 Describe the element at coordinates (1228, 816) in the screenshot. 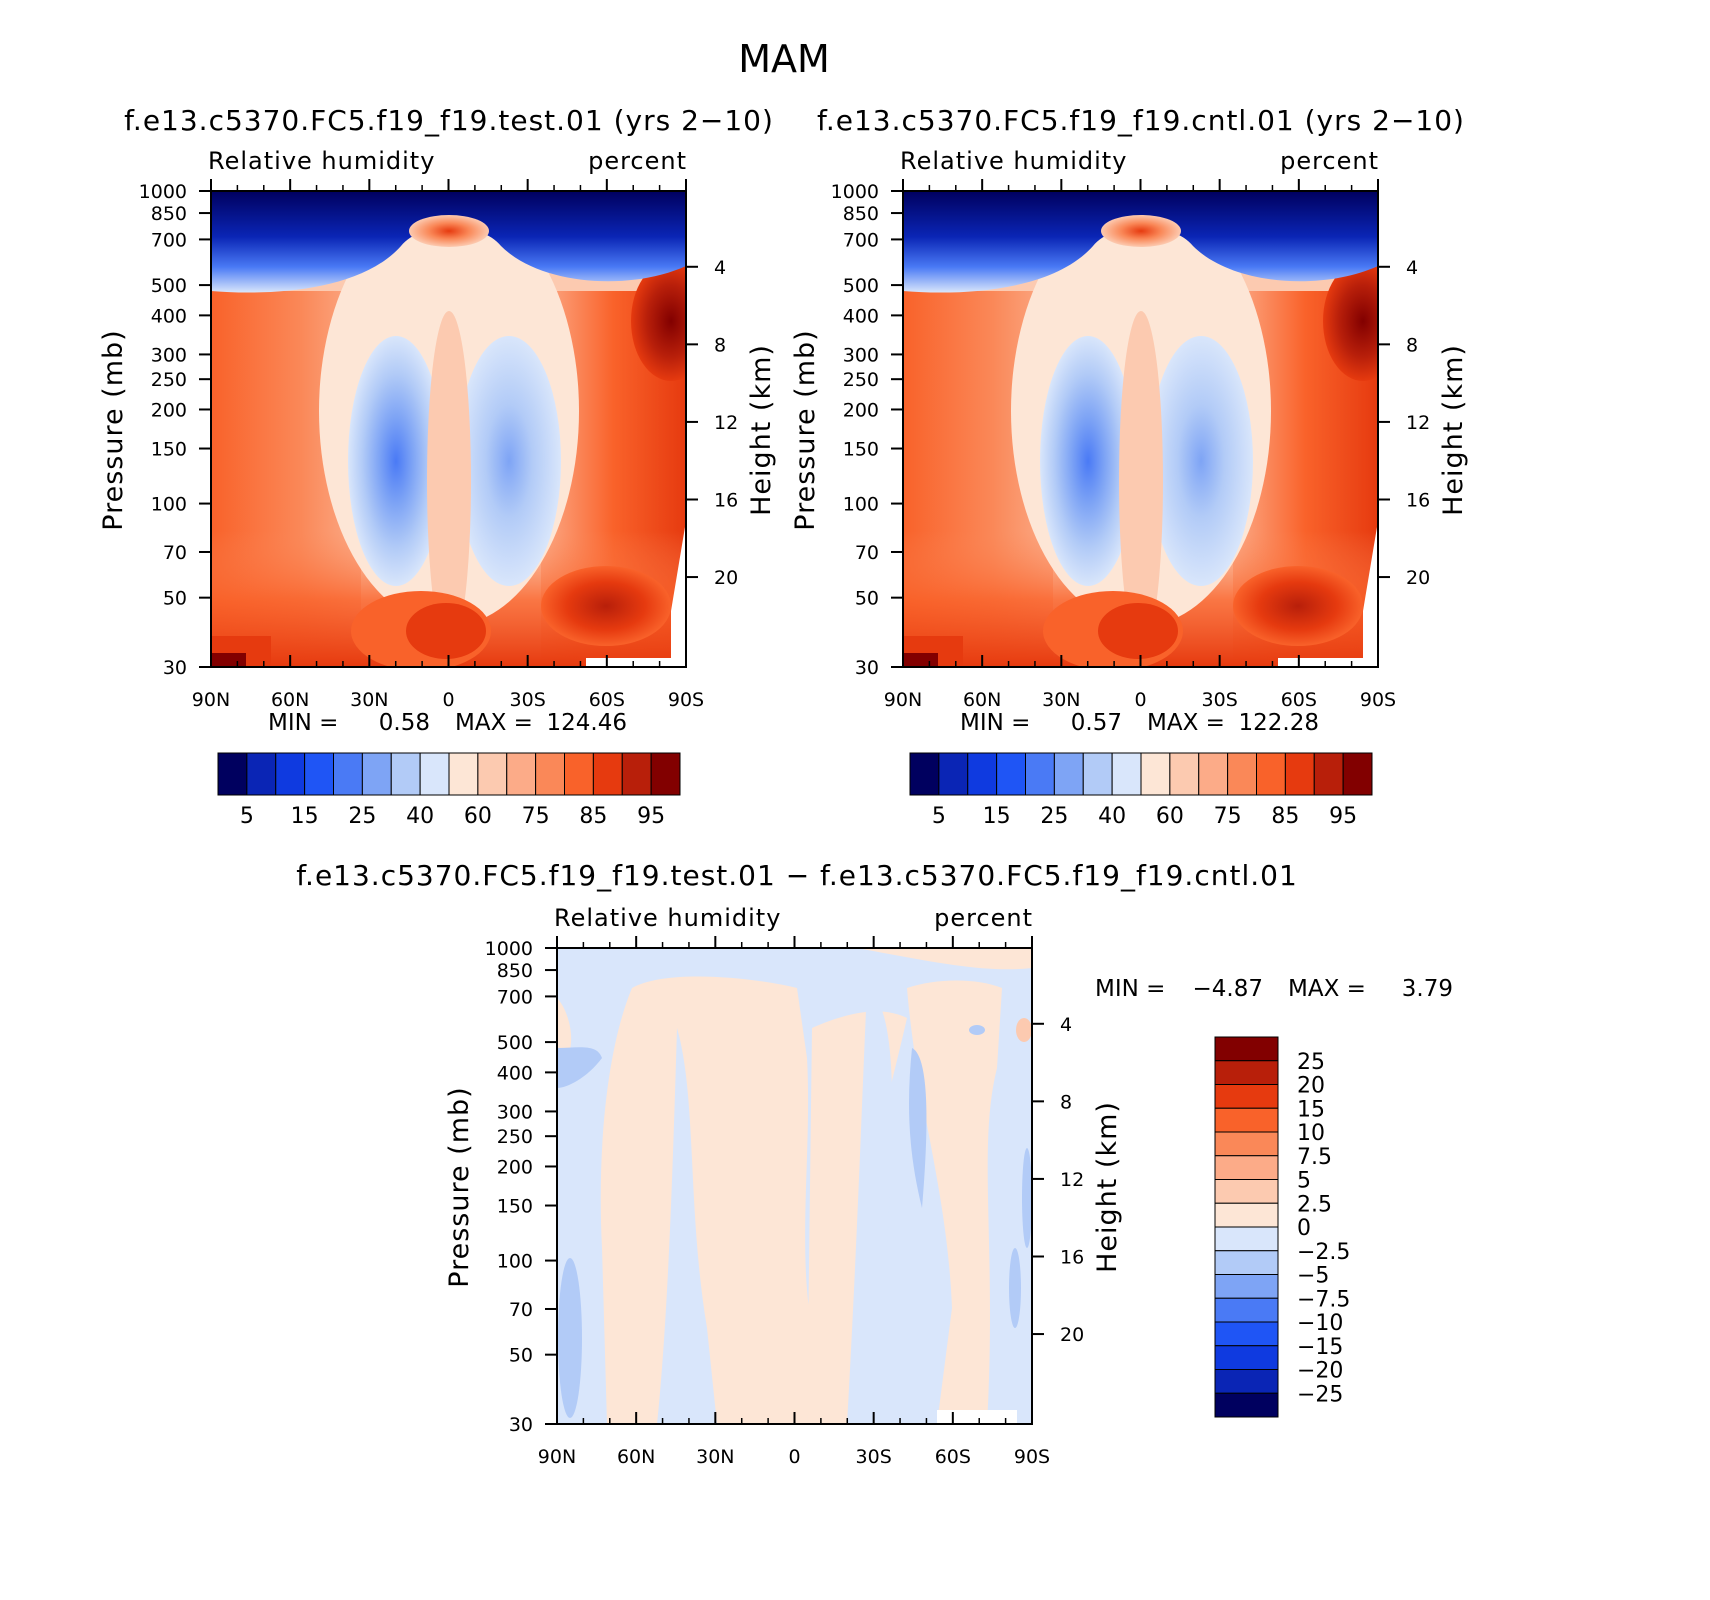

I see `colorbar-label: 75` at that location.